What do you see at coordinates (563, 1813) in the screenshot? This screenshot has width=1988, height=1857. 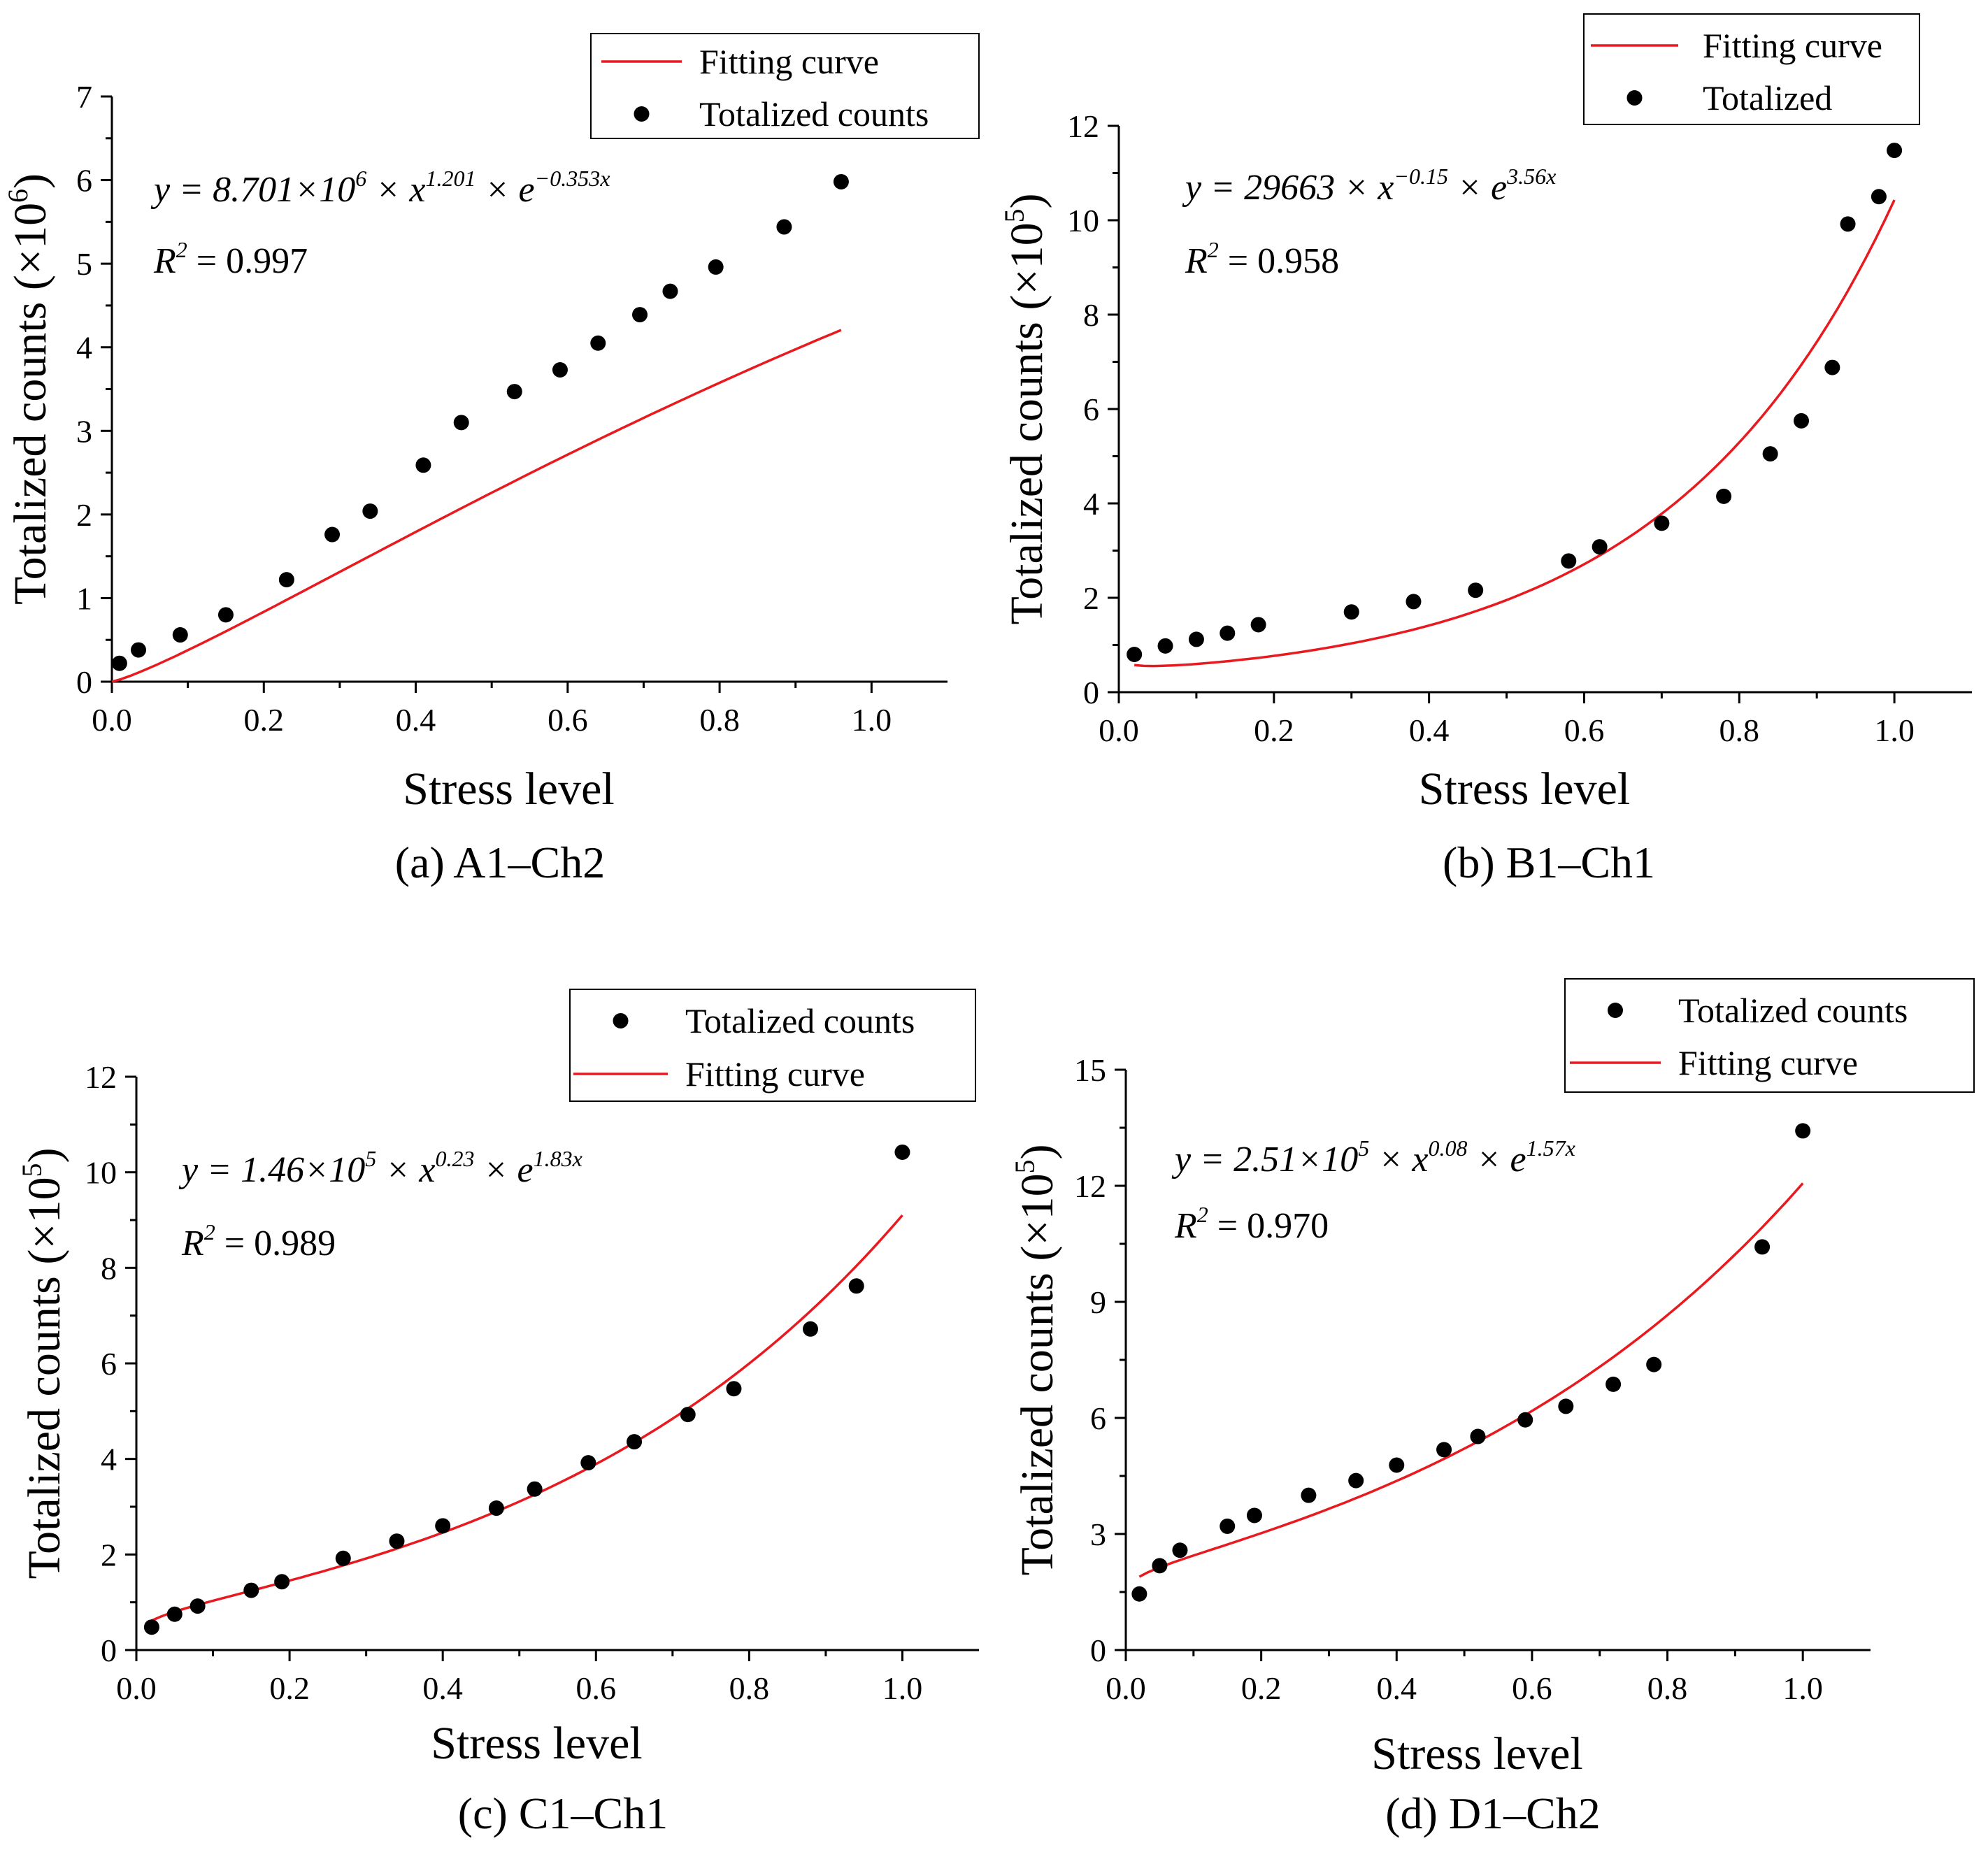 I see `panel-caption: (c) C1–Ch1` at bounding box center [563, 1813].